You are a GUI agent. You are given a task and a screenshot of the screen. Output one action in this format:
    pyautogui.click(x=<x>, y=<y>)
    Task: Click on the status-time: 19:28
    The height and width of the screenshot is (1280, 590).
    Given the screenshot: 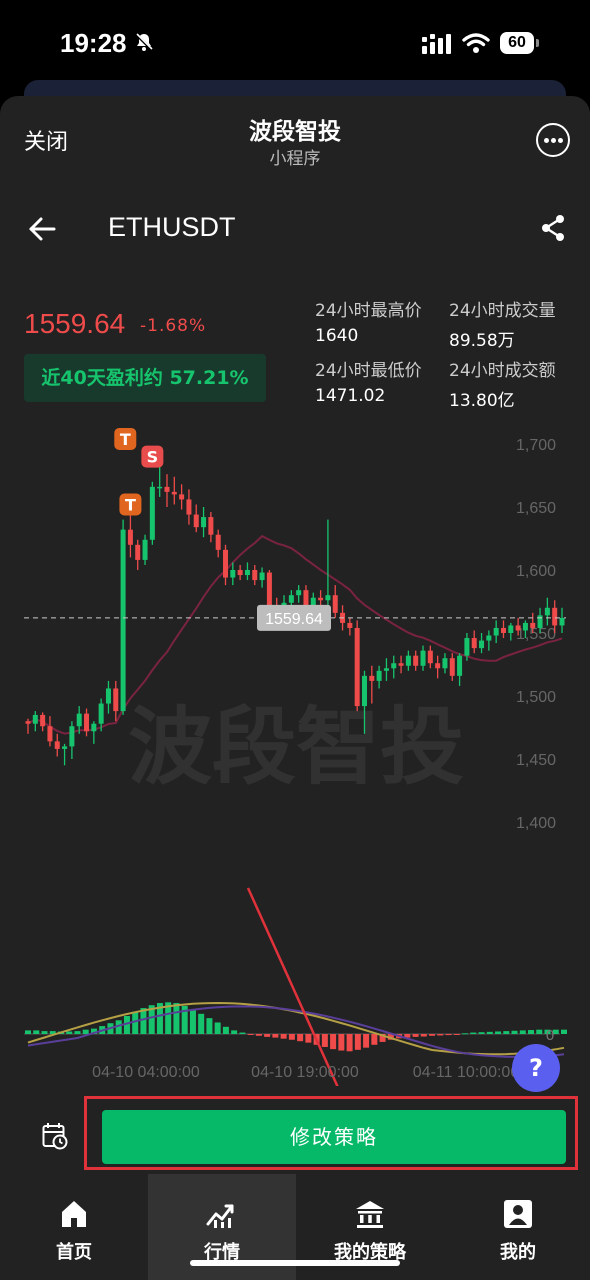 What is the action you would take?
    pyautogui.click(x=93, y=43)
    